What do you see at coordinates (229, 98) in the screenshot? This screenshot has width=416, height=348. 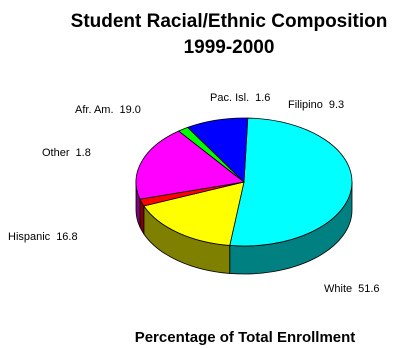 I see `slice-label-name: Pac. Isl.` at bounding box center [229, 98].